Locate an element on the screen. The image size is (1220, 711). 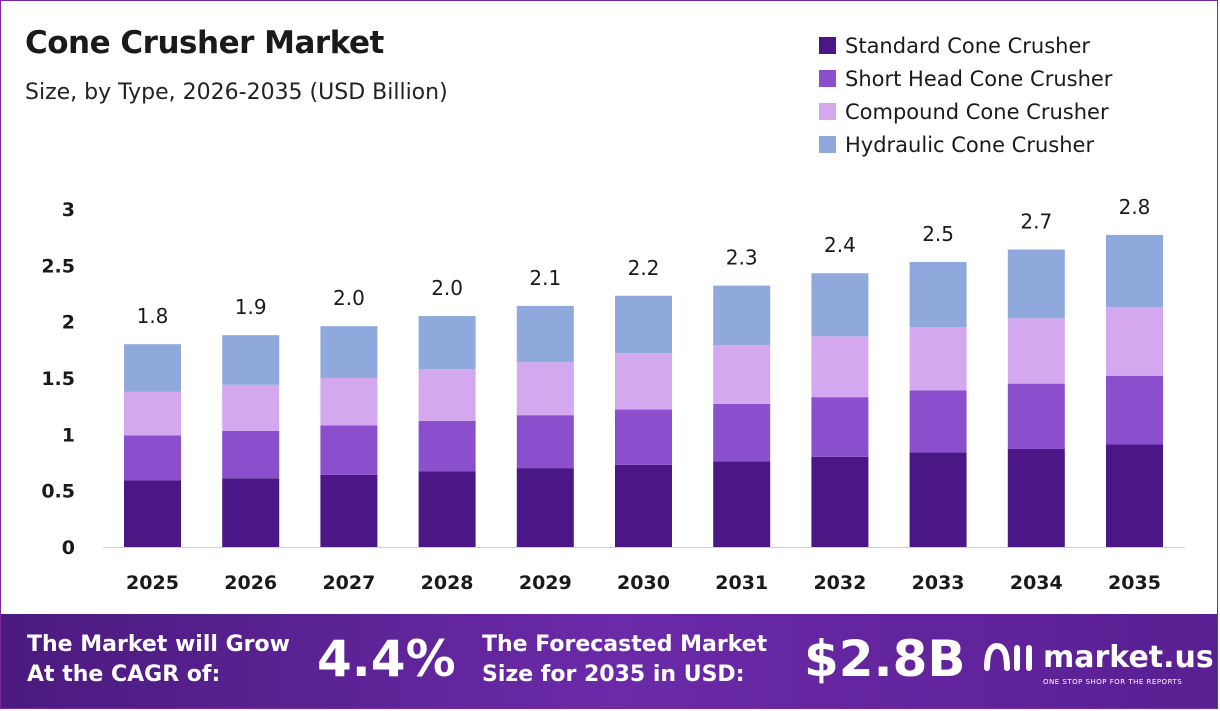
total-data-label: 2.3 is located at coordinates (742, 258).